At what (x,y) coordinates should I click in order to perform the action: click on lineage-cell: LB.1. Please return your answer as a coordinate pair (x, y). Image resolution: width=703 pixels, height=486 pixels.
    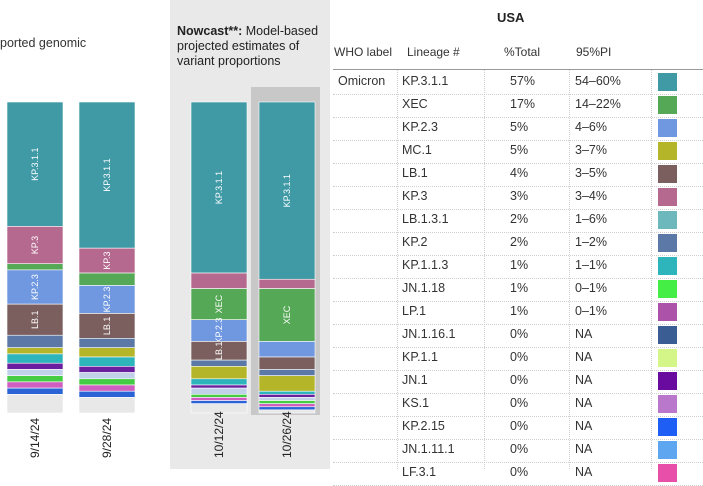
    Looking at the image, I should click on (415, 173).